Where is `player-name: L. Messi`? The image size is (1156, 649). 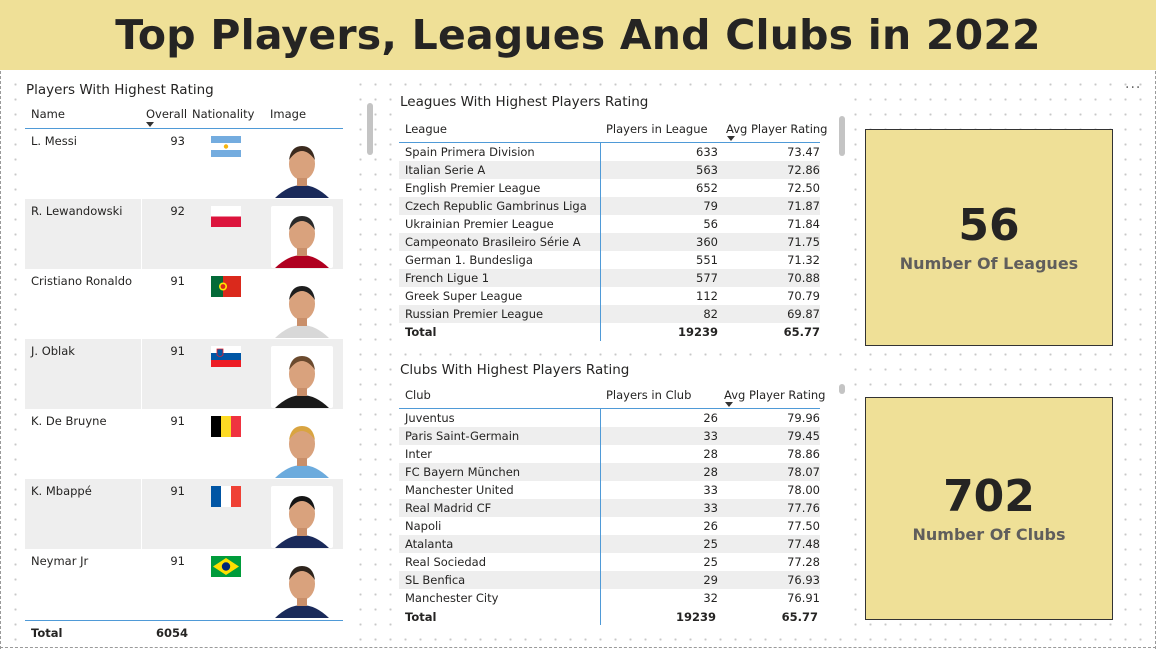
player-name: L. Messi is located at coordinates (54, 141).